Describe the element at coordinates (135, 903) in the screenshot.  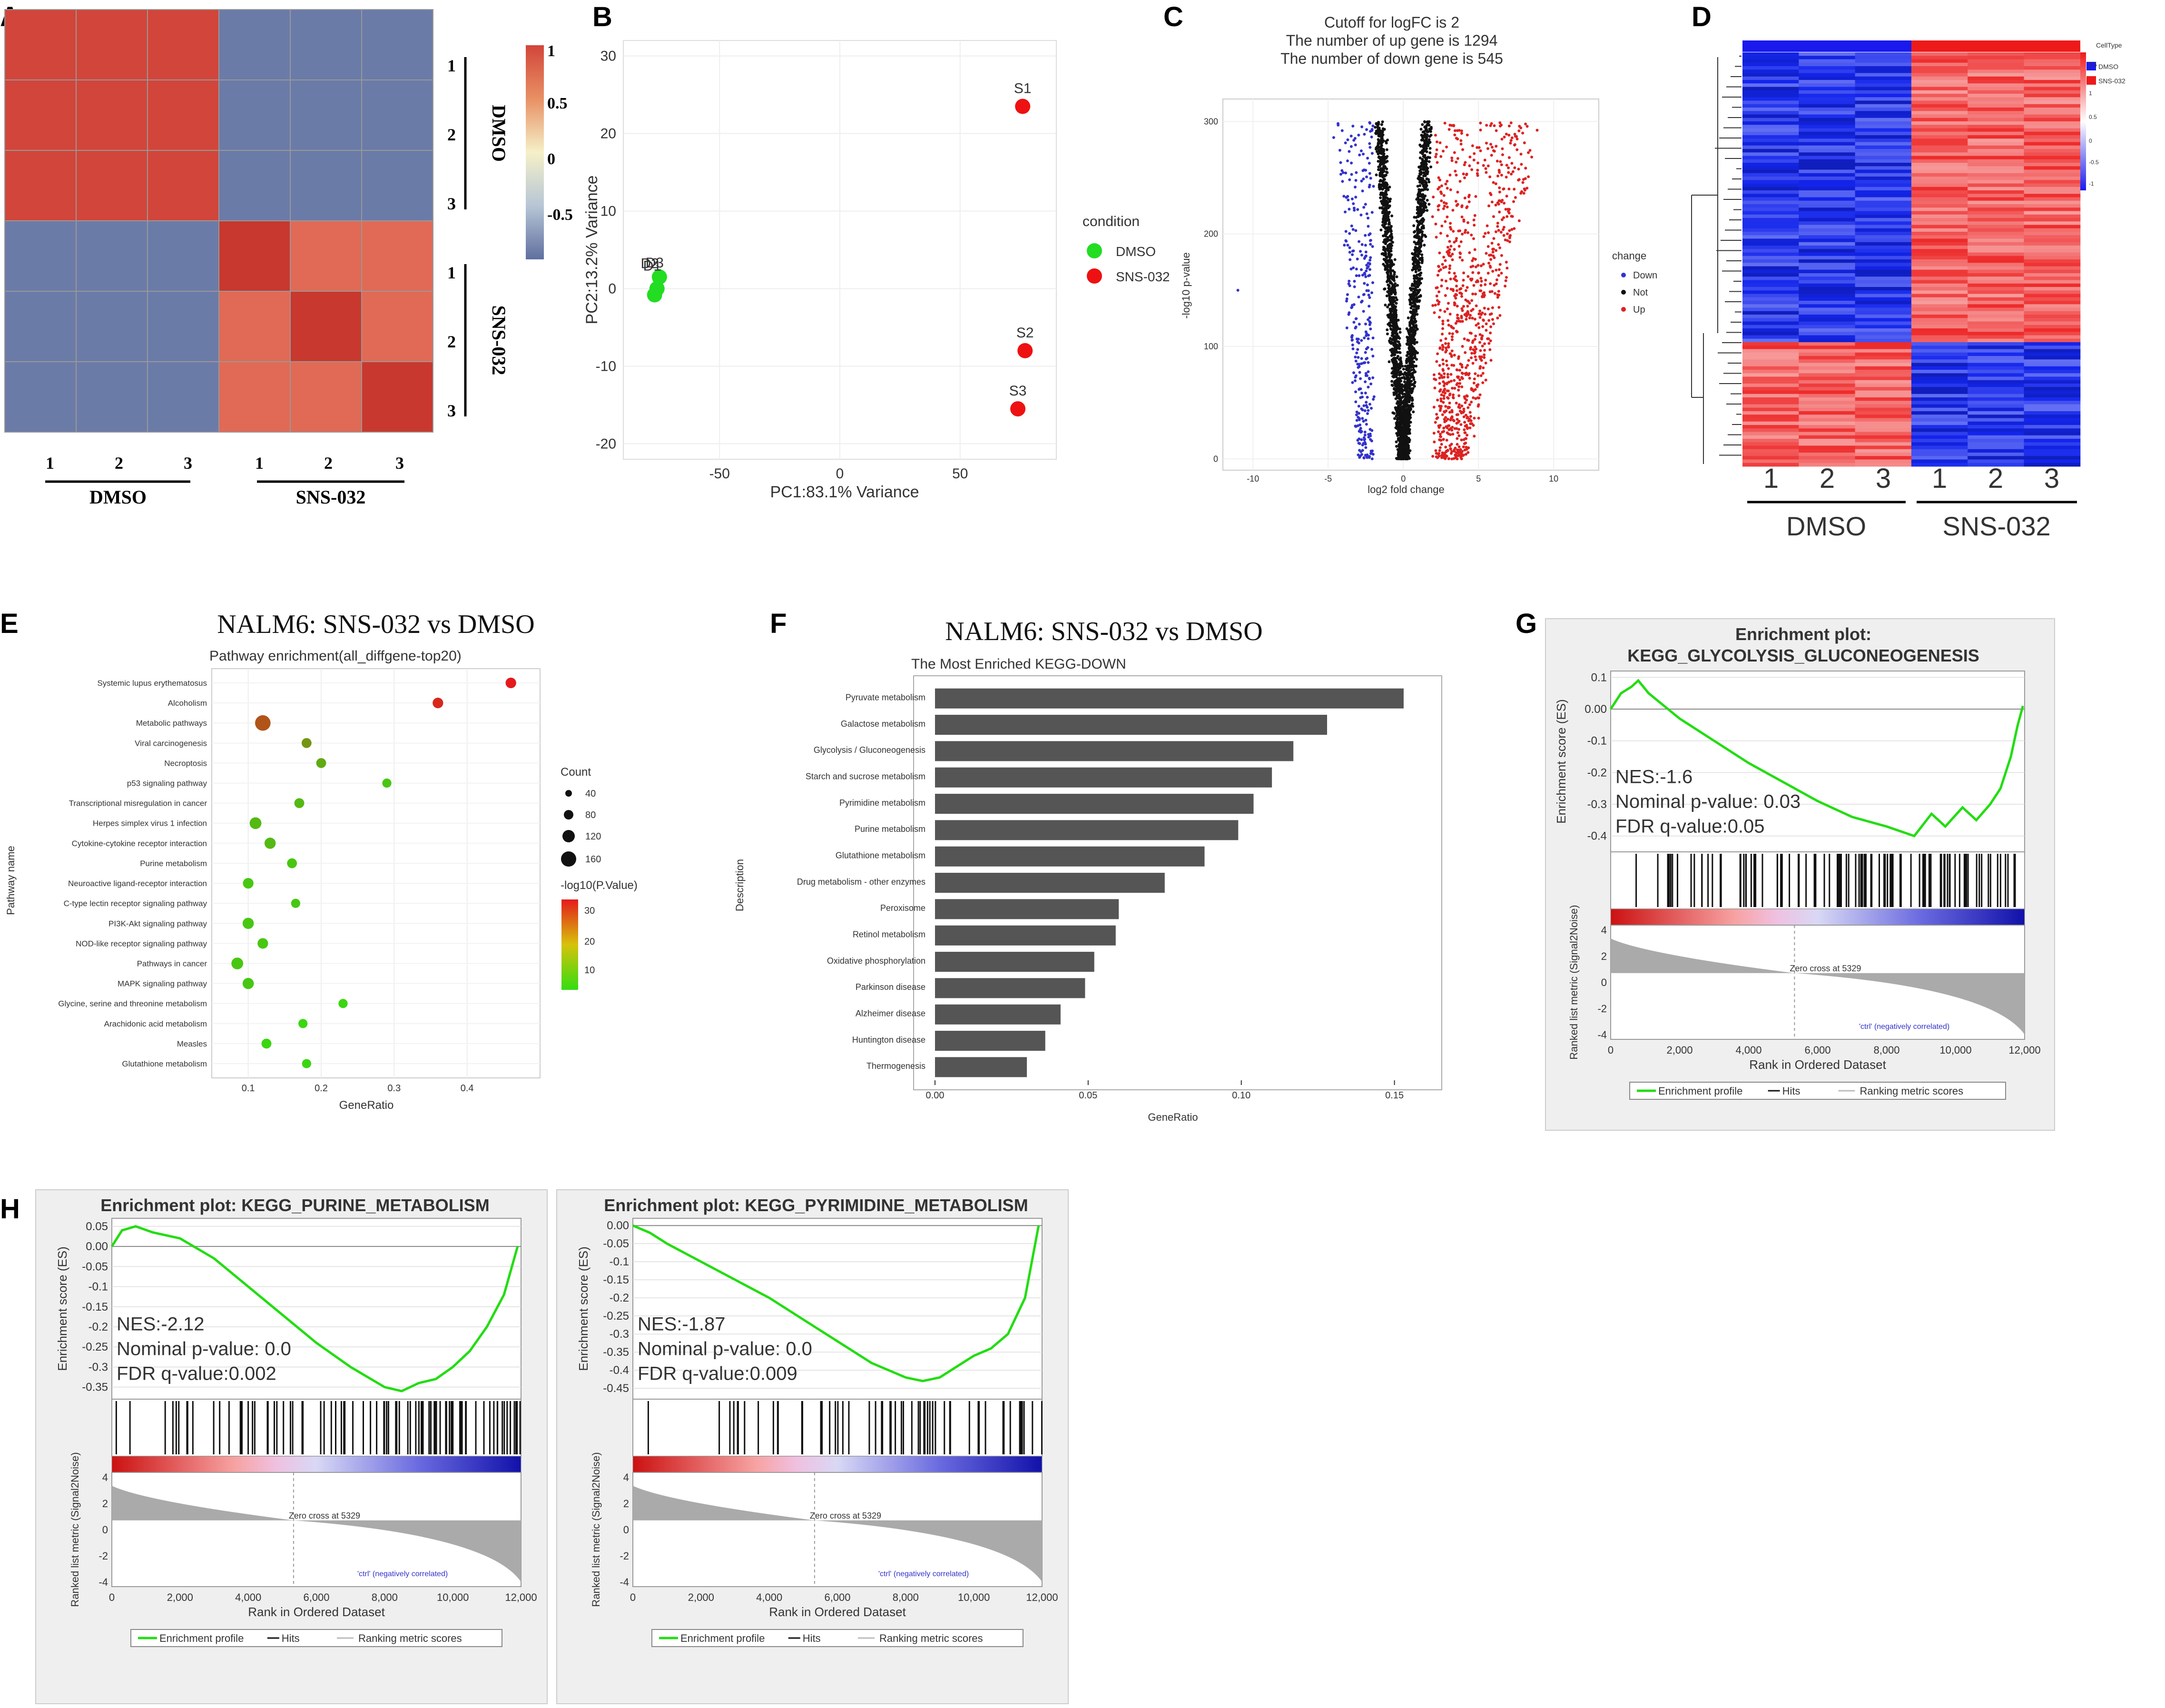
I see `category-label: C-type lectin receptor signaling pathway` at that location.